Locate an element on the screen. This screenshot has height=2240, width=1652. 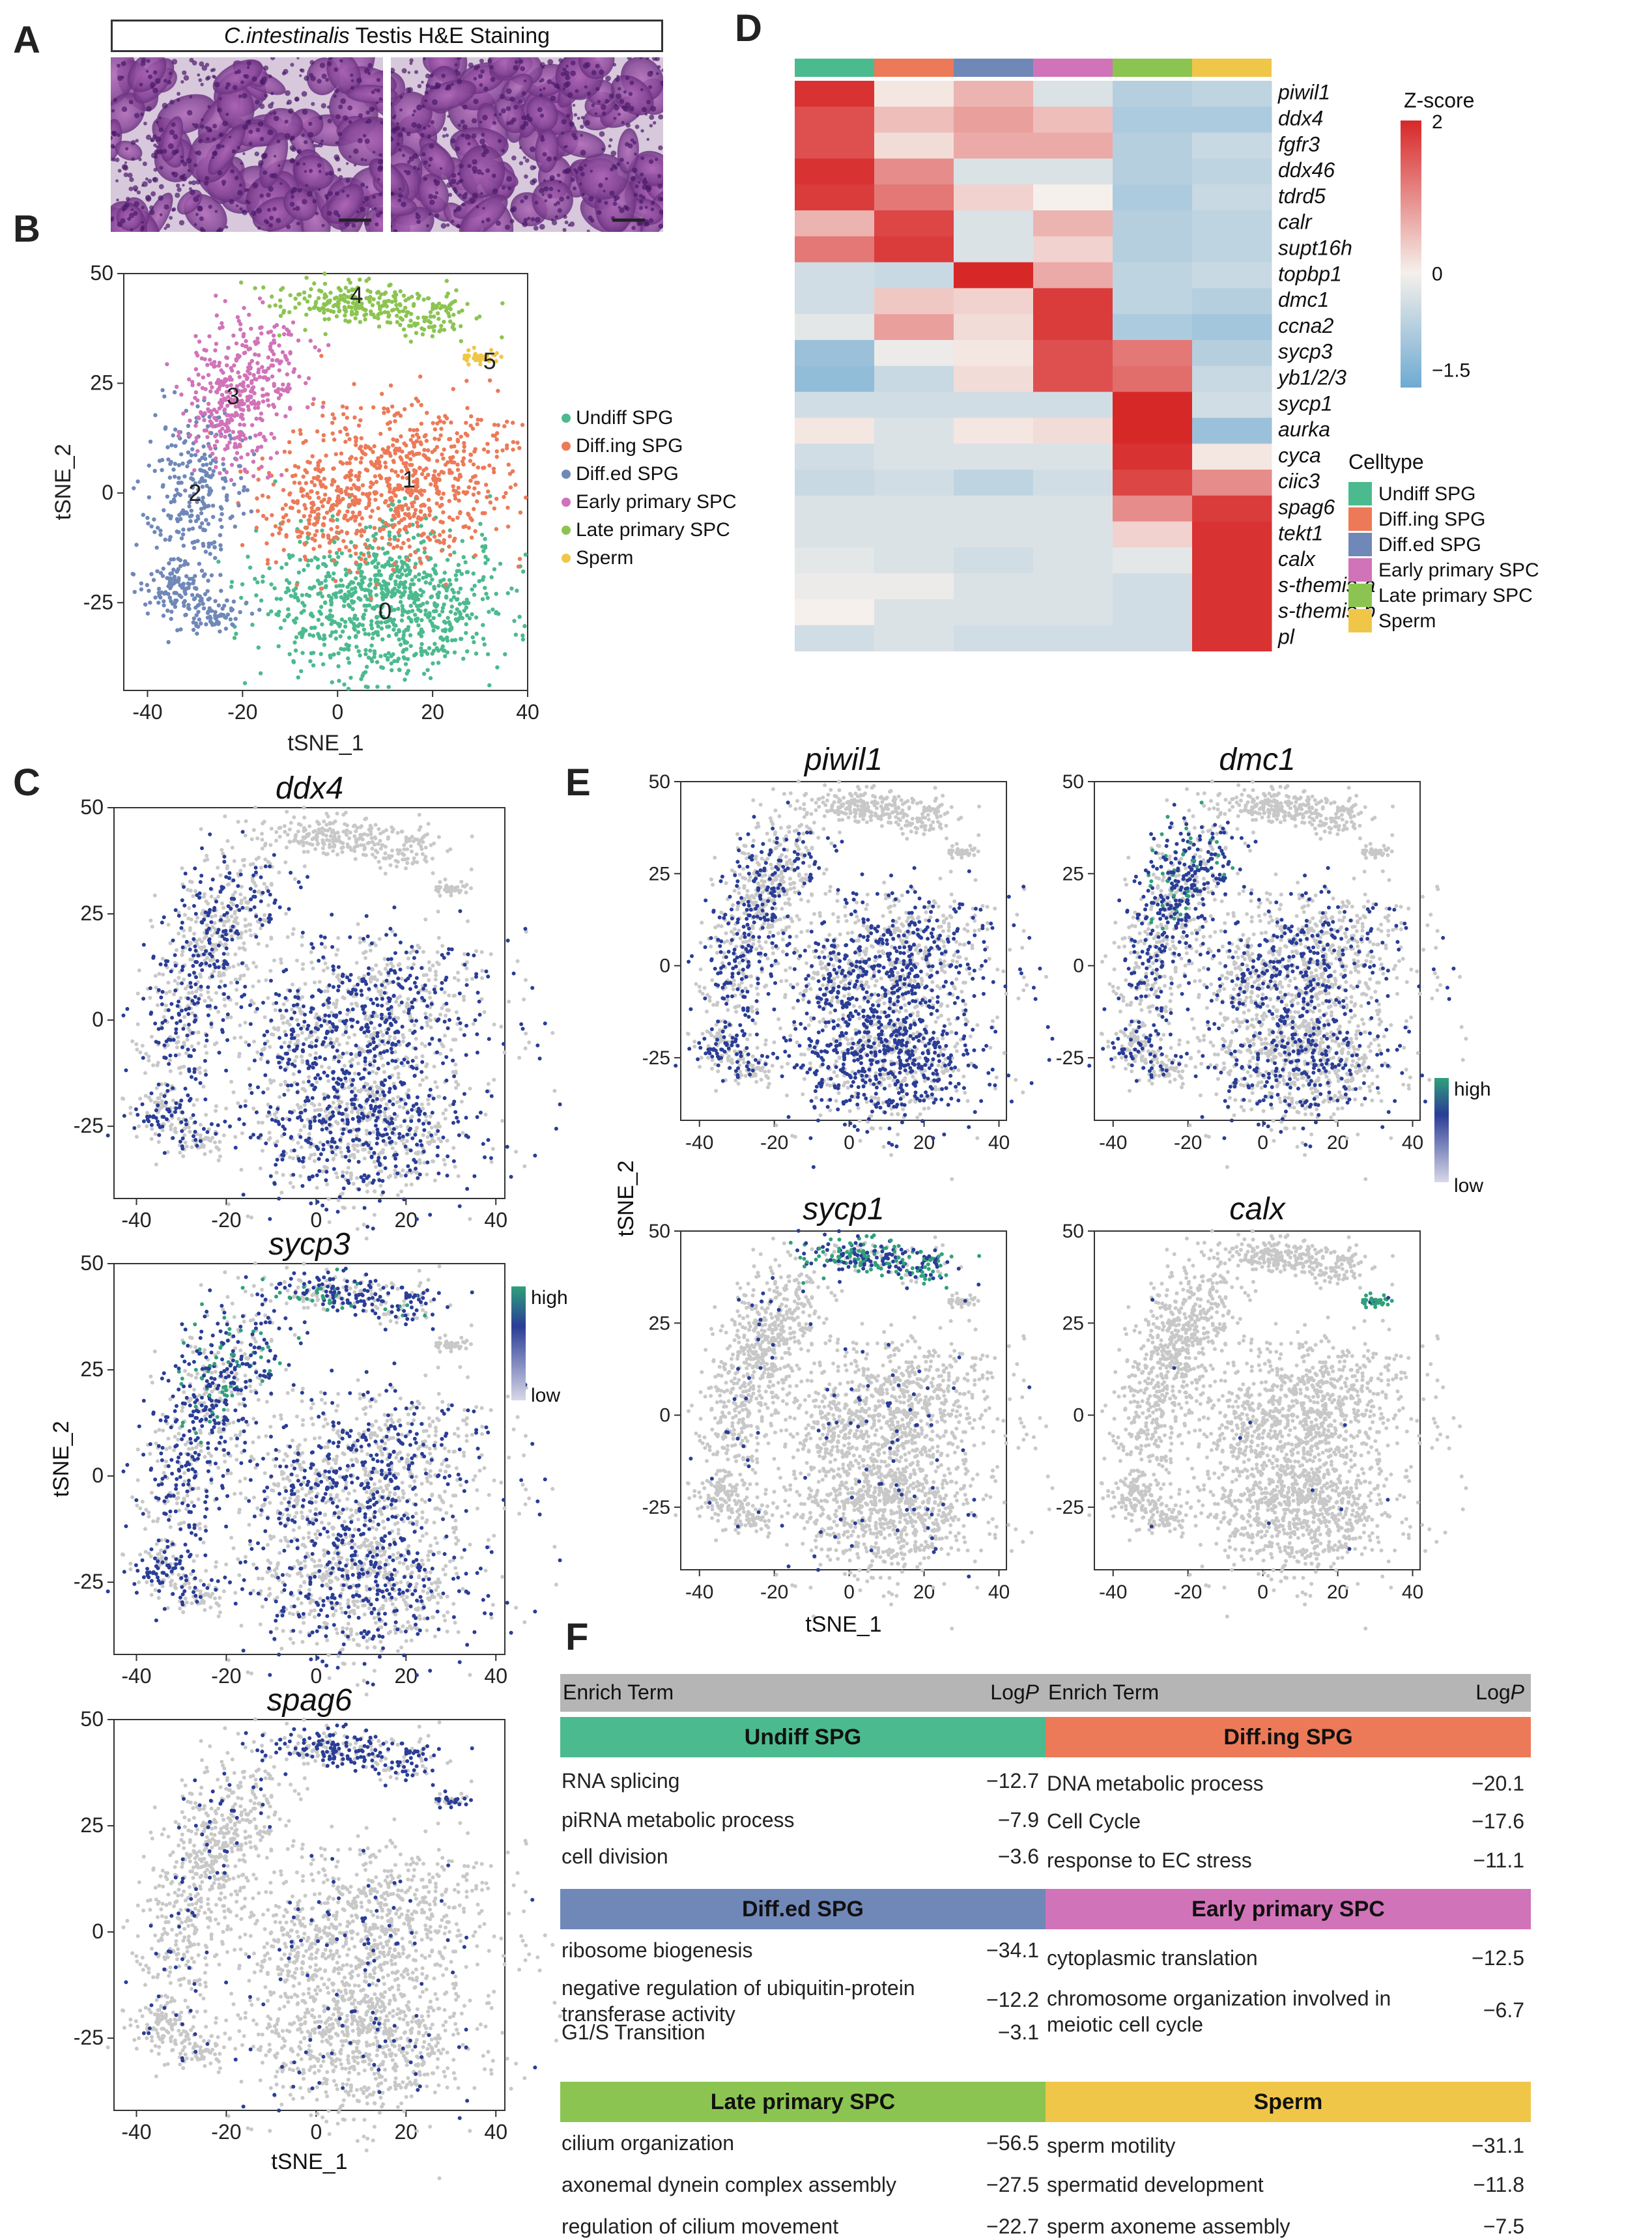
gene-row-label: cyca is located at coordinates (1299, 455).